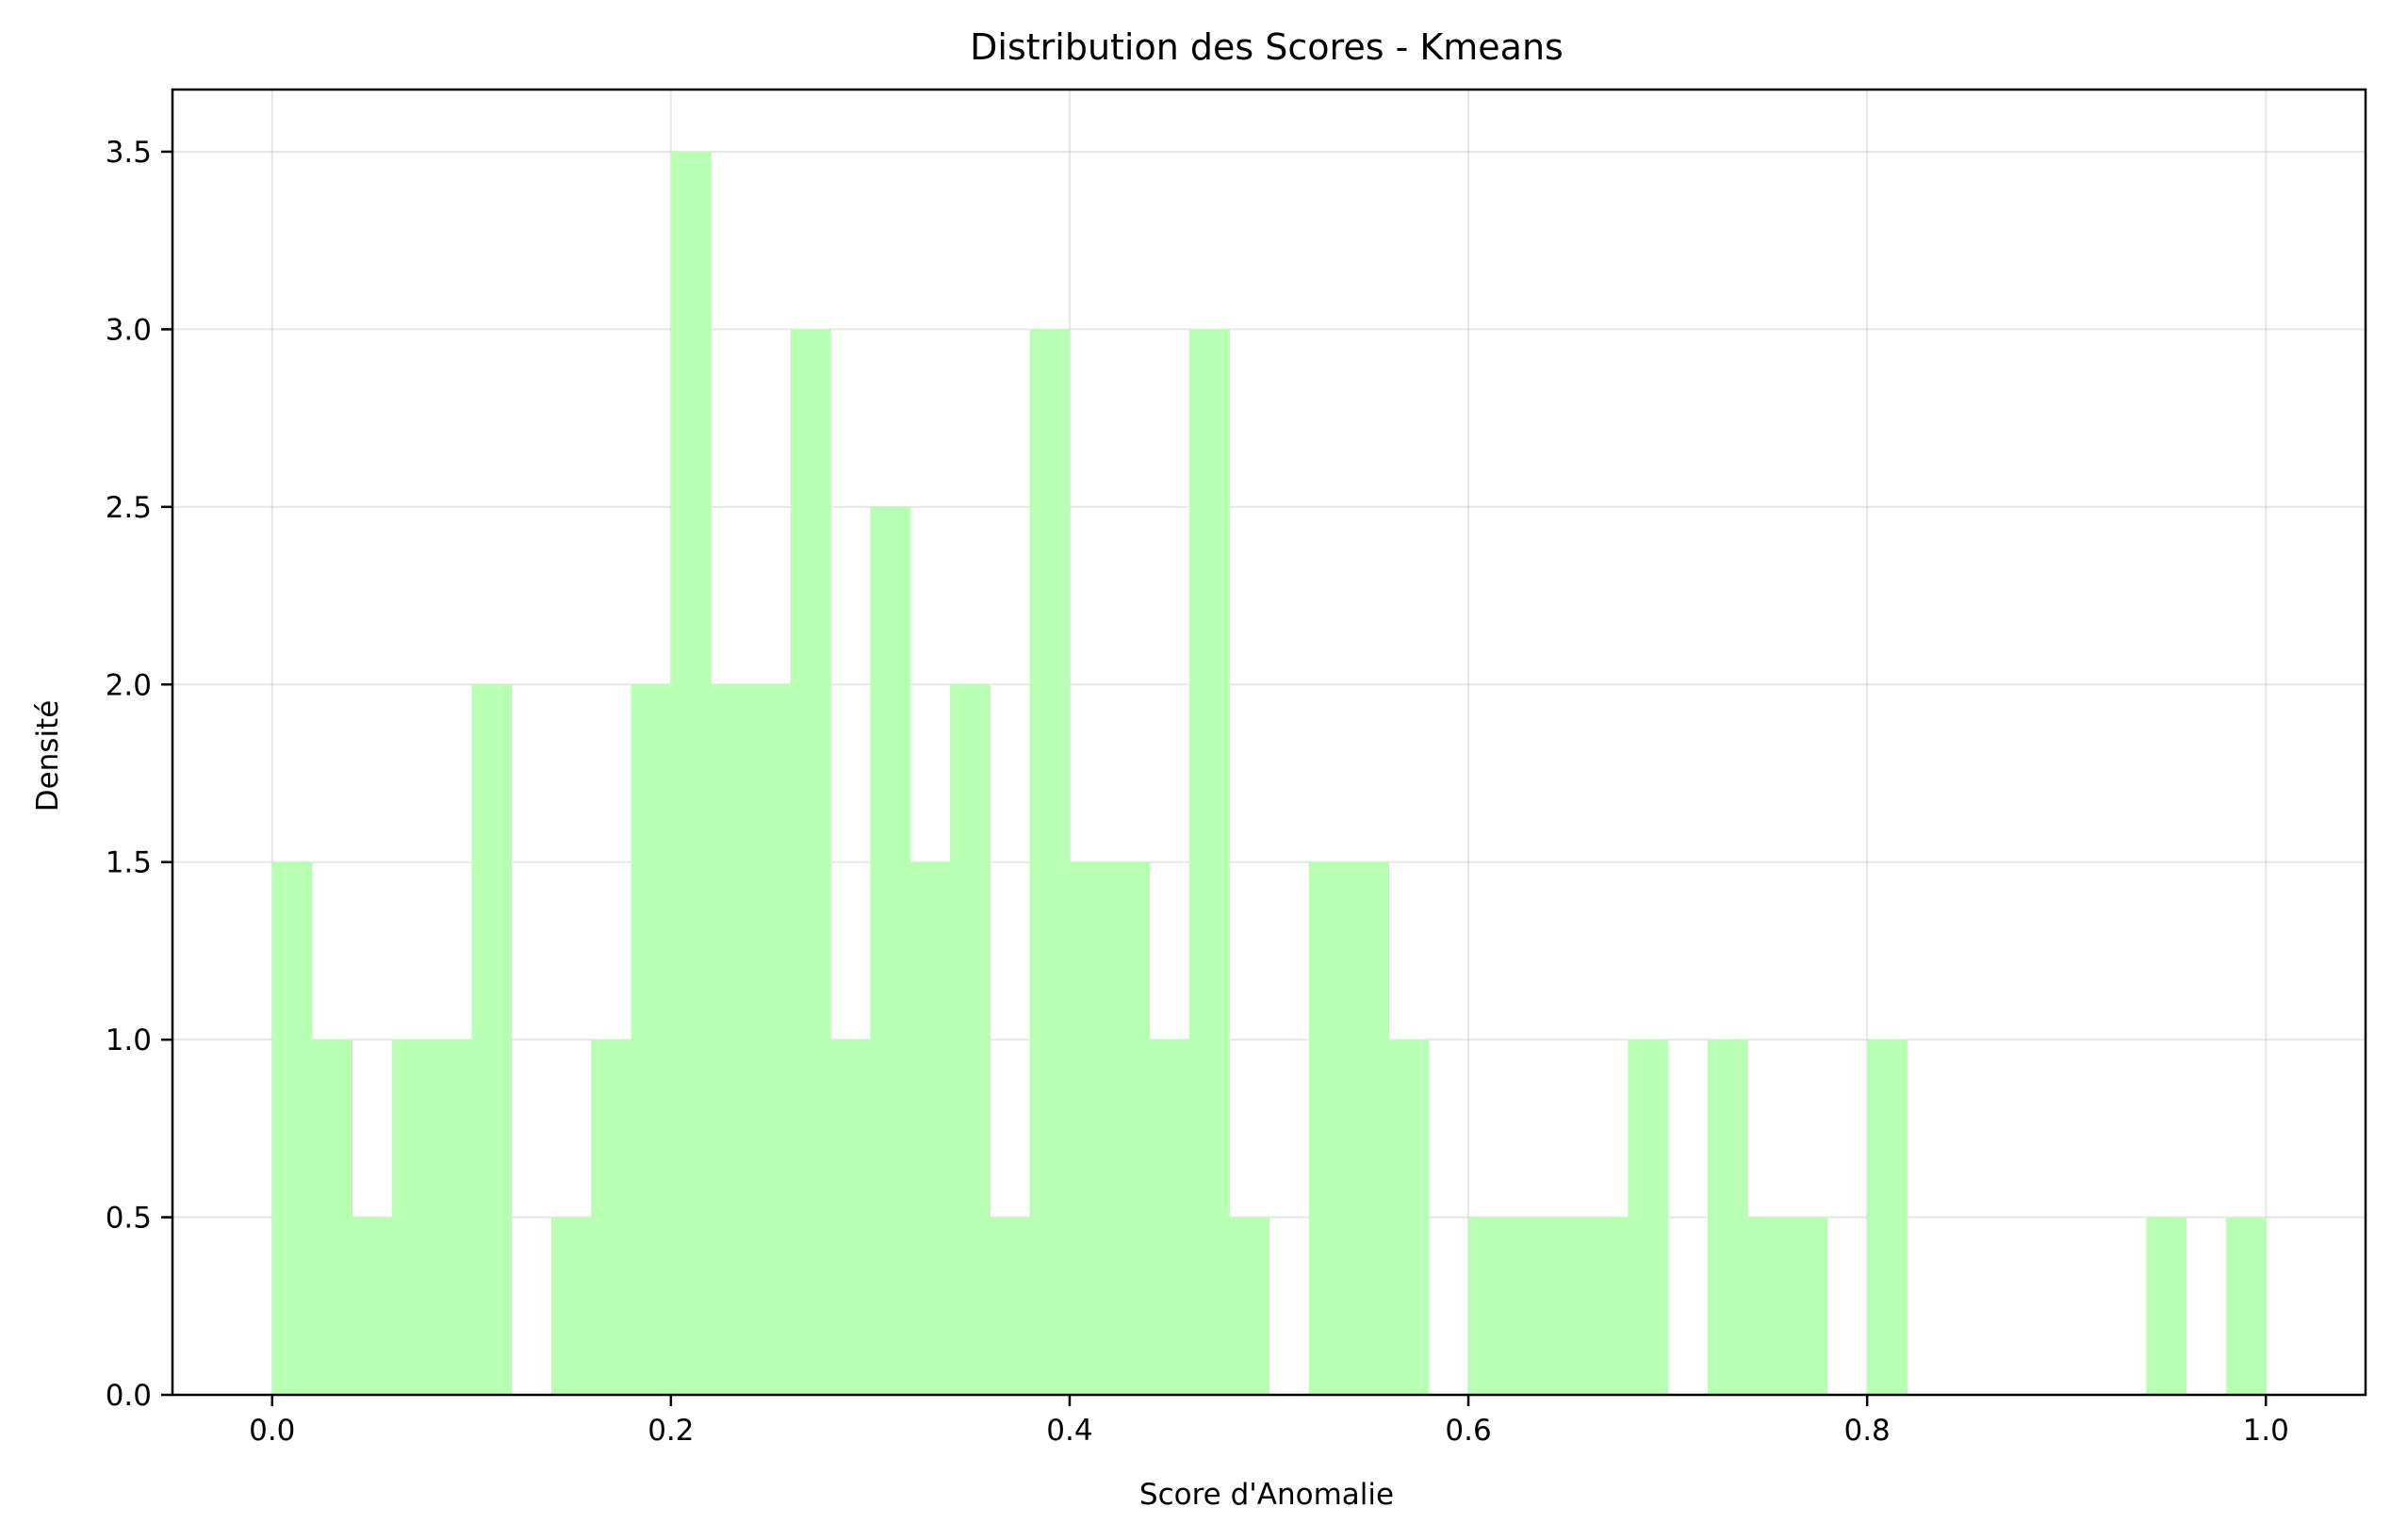 The height and width of the screenshot is (1540, 2391). I want to click on x-tick-label: 1.0, so click(2266, 1431).